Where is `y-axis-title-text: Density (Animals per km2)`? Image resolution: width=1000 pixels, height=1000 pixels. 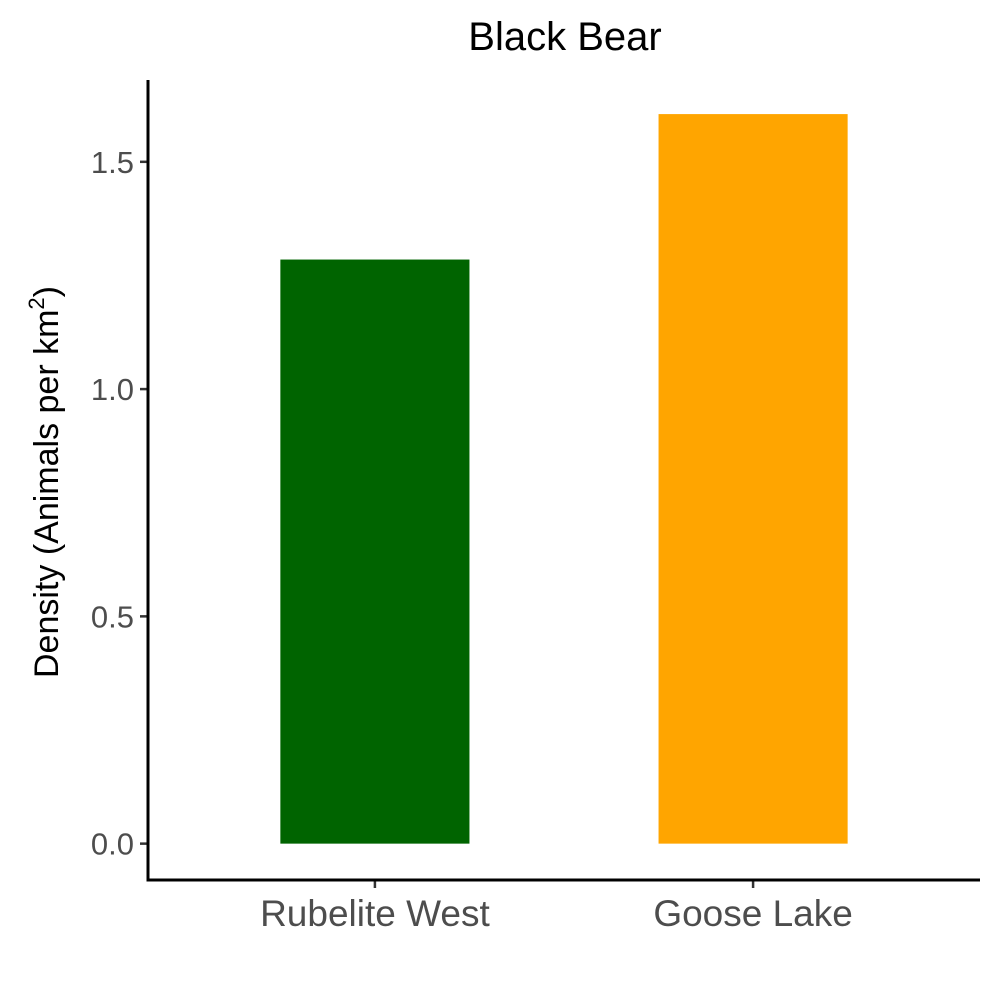 y-axis-title-text: Density (Animals per km2) is located at coordinates (45, 482).